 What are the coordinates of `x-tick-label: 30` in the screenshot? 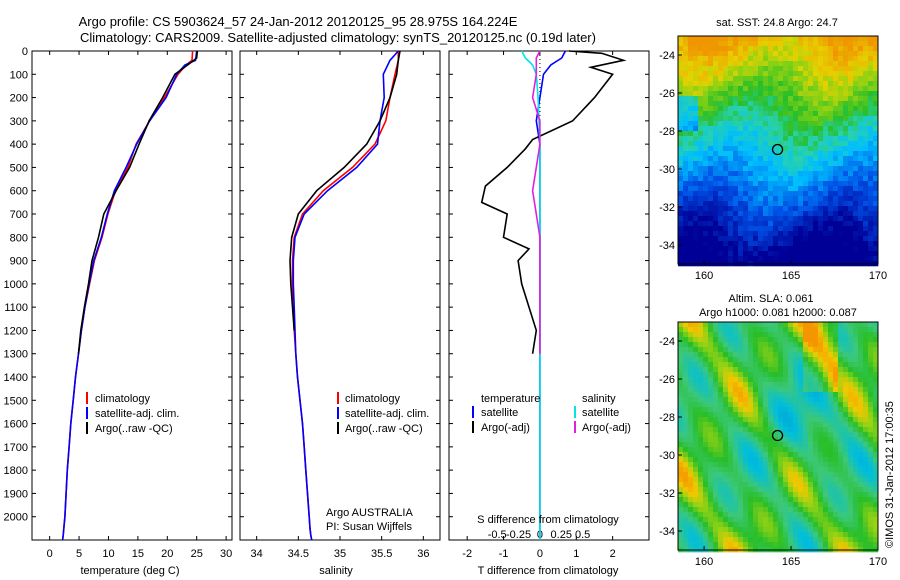 It's located at (226, 554).